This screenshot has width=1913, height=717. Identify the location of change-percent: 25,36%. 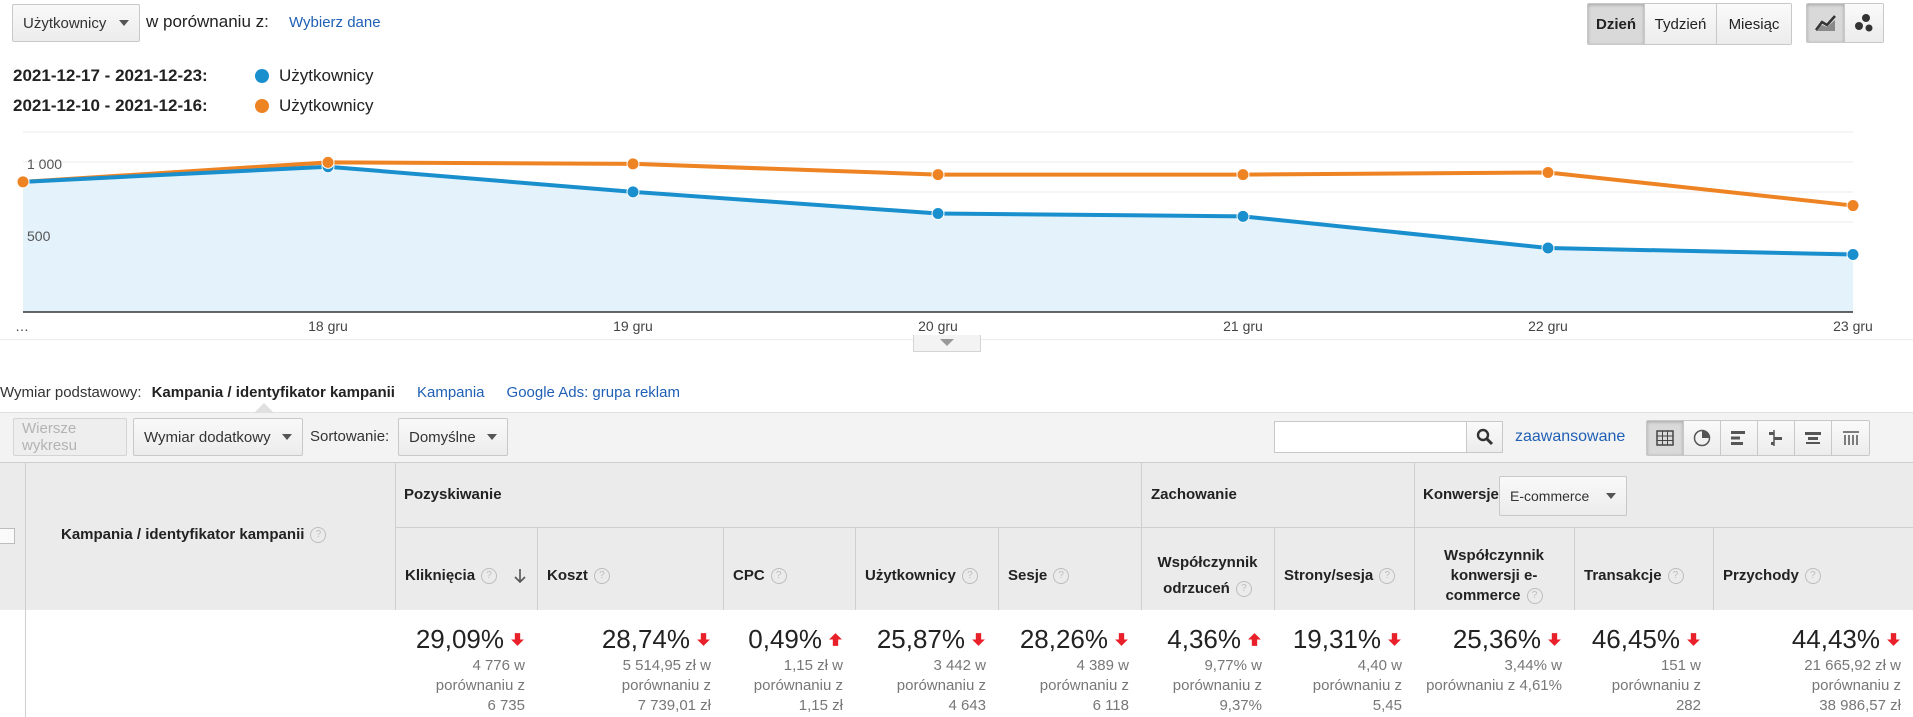
(1496, 639).